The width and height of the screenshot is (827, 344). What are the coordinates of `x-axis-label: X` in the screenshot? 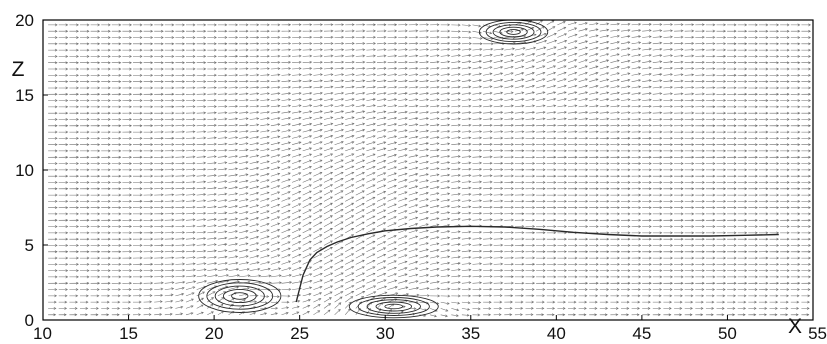 It's located at (795, 326).